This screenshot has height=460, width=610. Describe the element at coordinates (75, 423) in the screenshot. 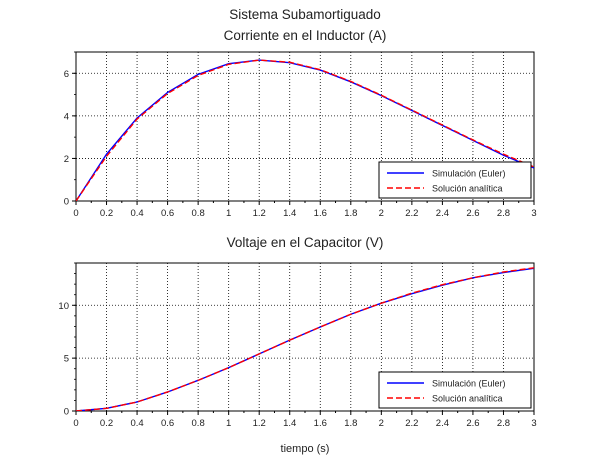

I see `plot2-xtick-label: 0` at that location.